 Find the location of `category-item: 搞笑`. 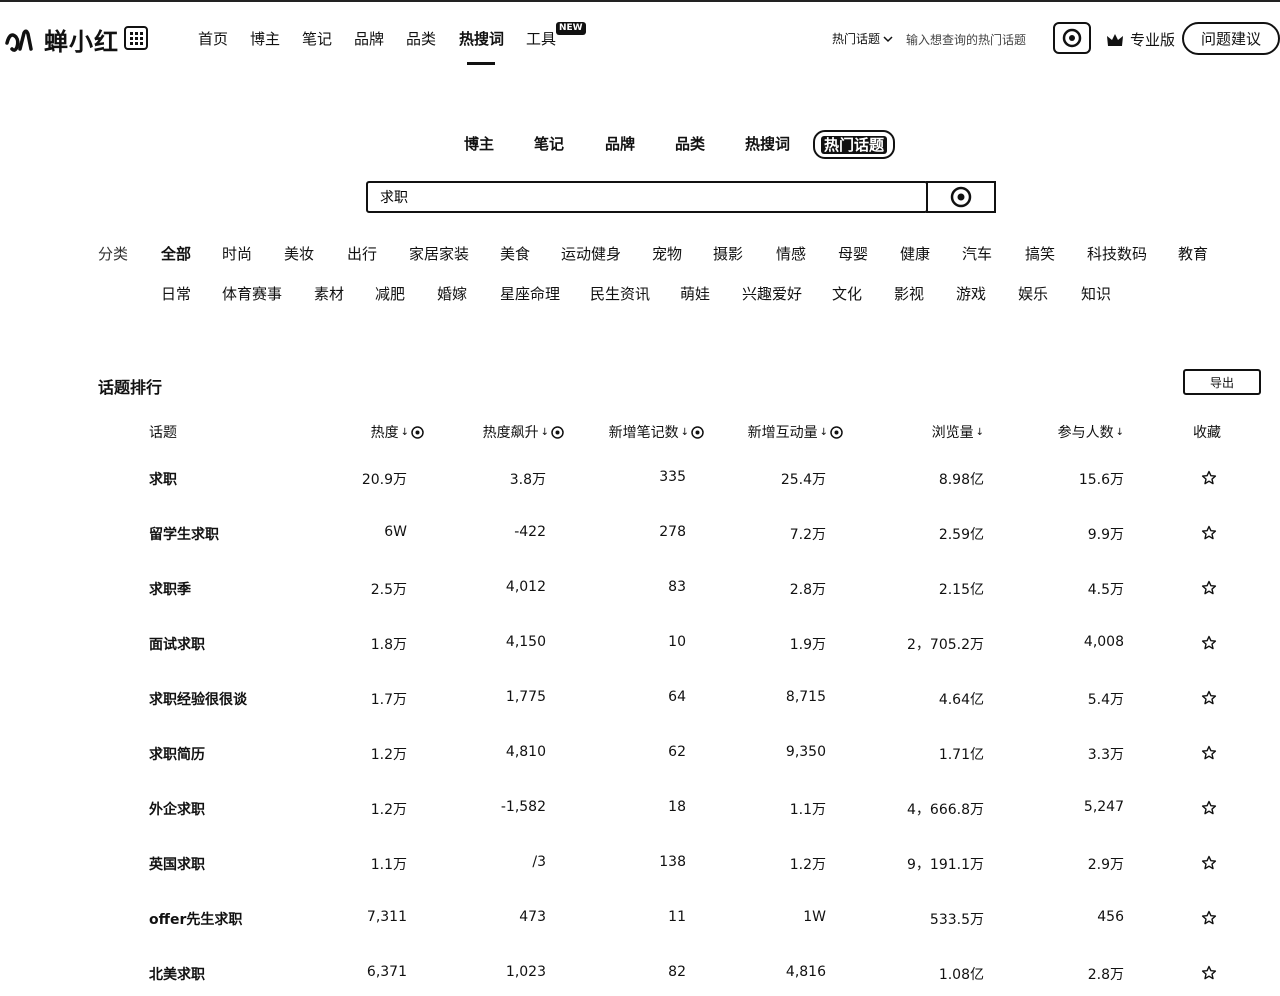

category-item: 搞笑 is located at coordinates (1040, 254).